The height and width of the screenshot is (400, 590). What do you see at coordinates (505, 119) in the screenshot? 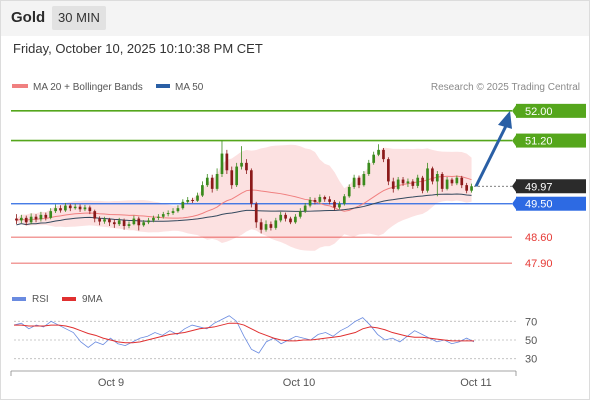
I see `forecast-arrow-head` at bounding box center [505, 119].